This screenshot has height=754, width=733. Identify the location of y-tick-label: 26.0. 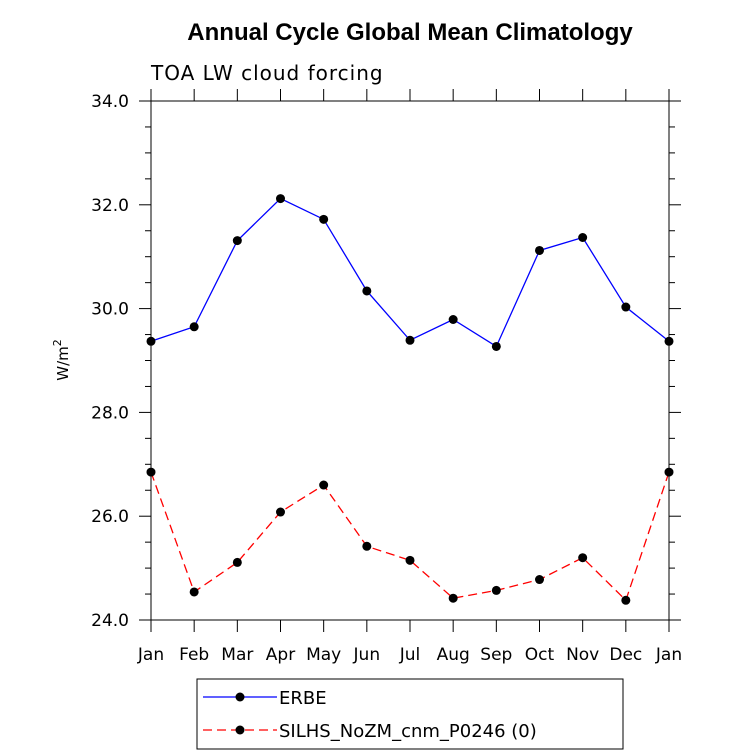
(110, 517).